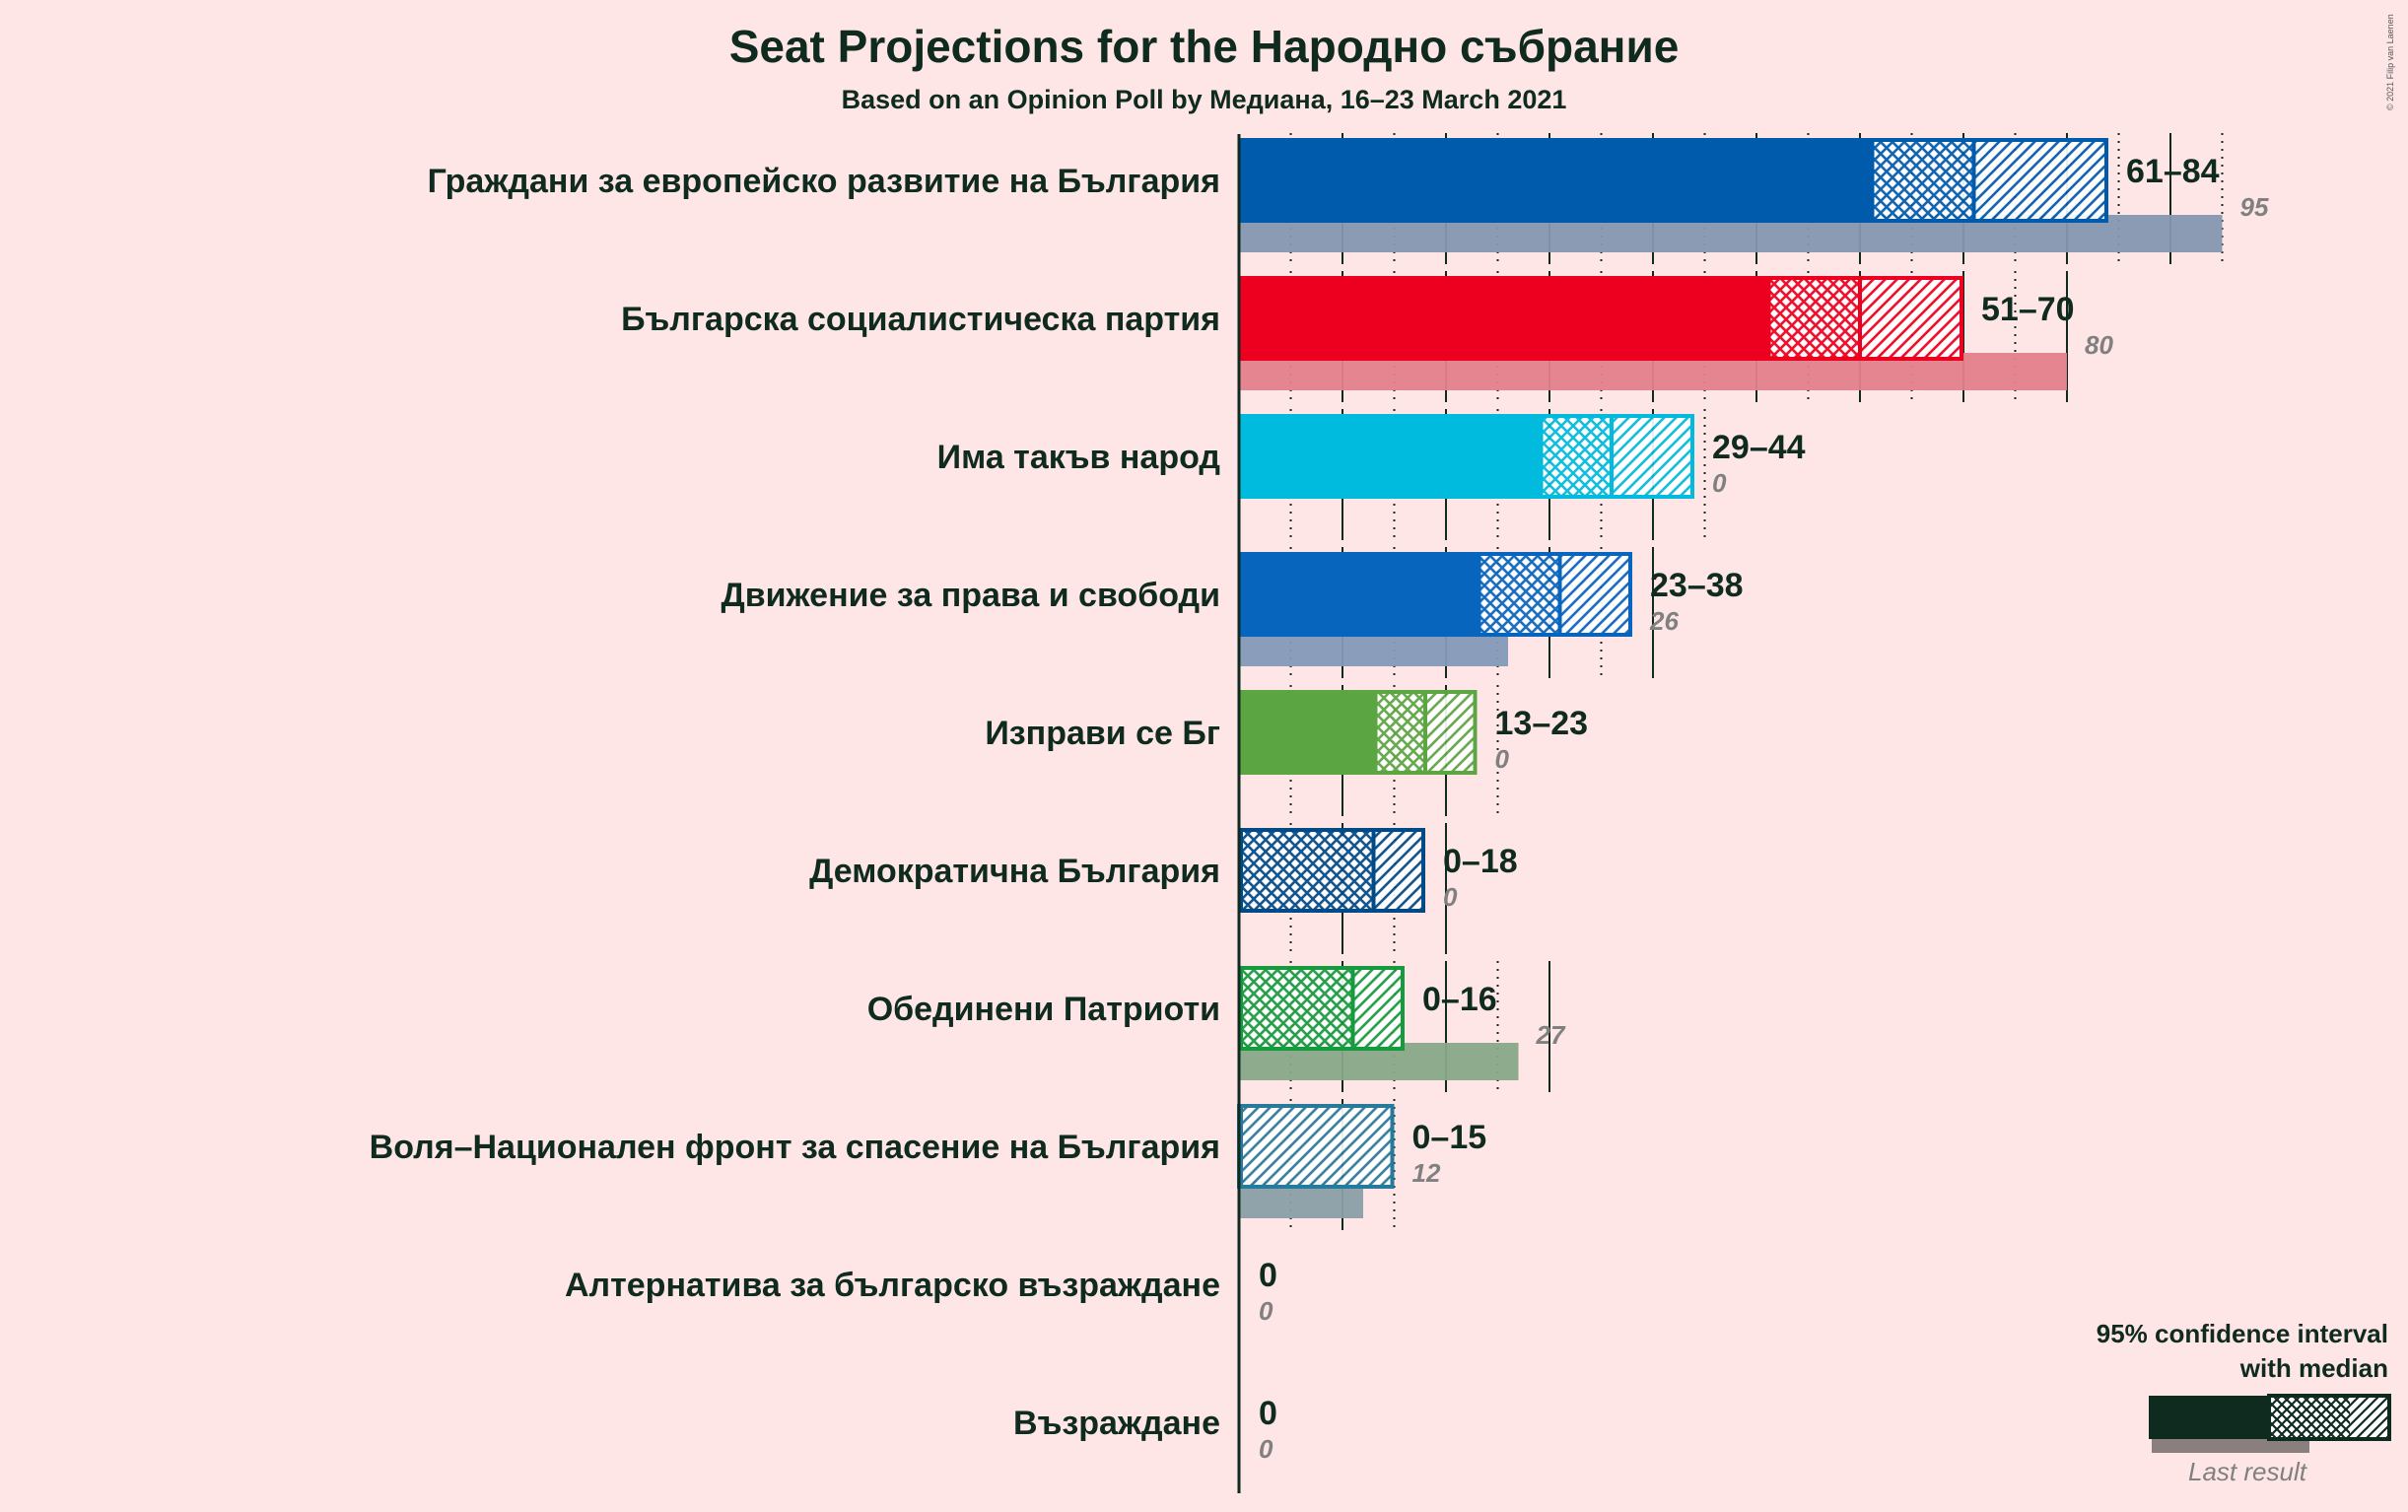 The image size is (2408, 1512). Describe the element at coordinates (1079, 458) in the screenshot. I see `party-label: Има такъв народ` at that location.